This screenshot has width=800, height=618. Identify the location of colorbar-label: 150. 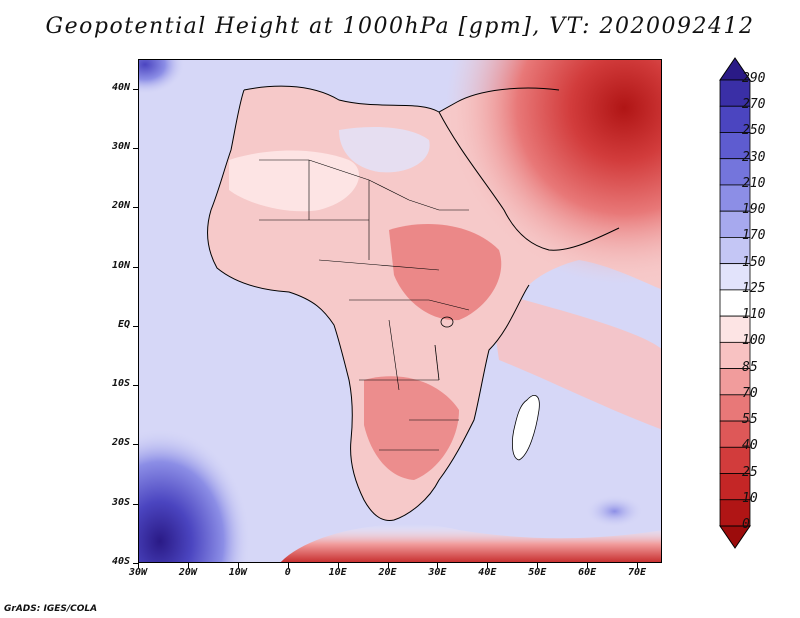
(754, 262).